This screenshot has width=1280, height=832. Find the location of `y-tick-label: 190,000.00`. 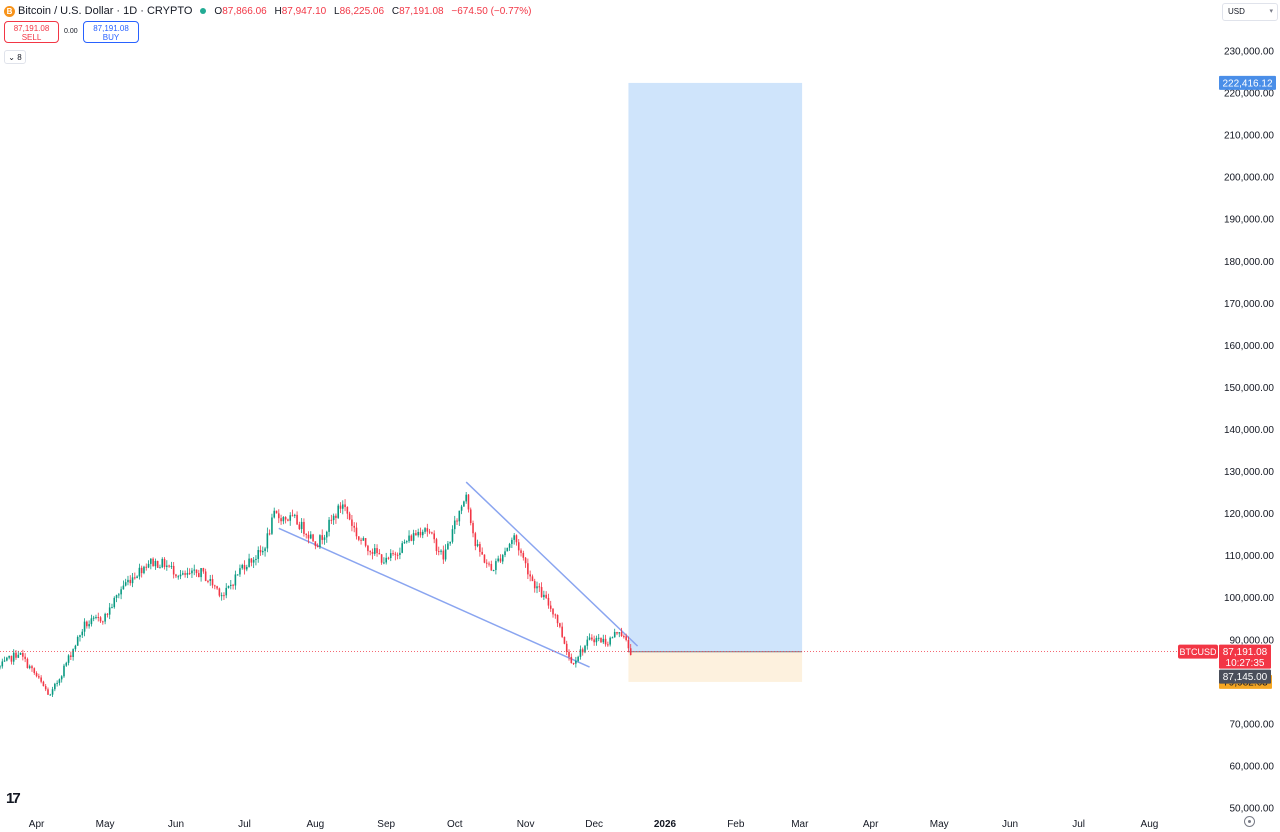

y-tick-label: 190,000.00 is located at coordinates (1249, 220).